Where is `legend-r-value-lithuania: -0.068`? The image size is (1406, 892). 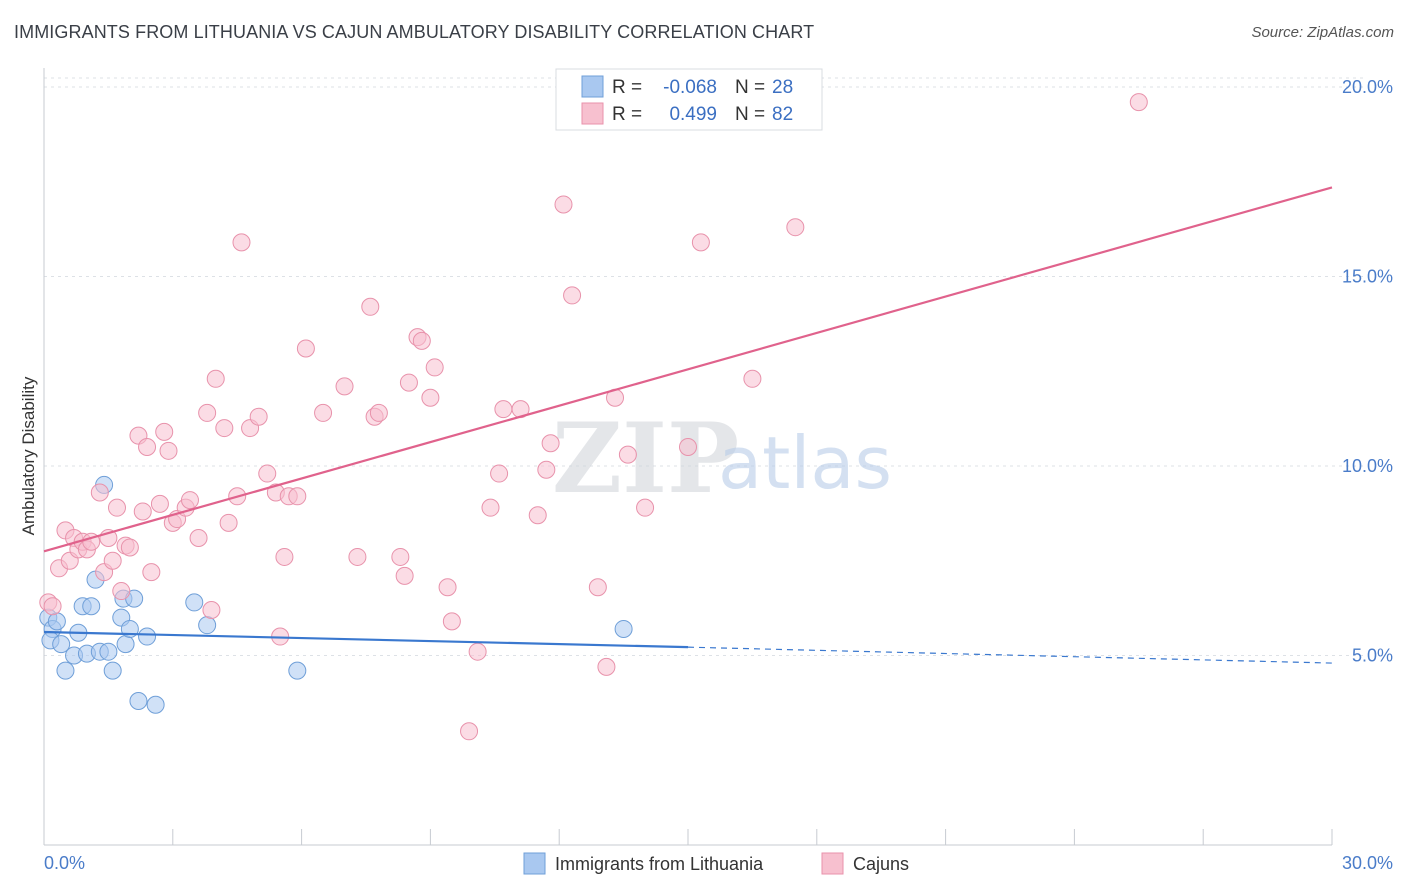 legend-r-value-lithuania: -0.068 is located at coordinates (690, 87).